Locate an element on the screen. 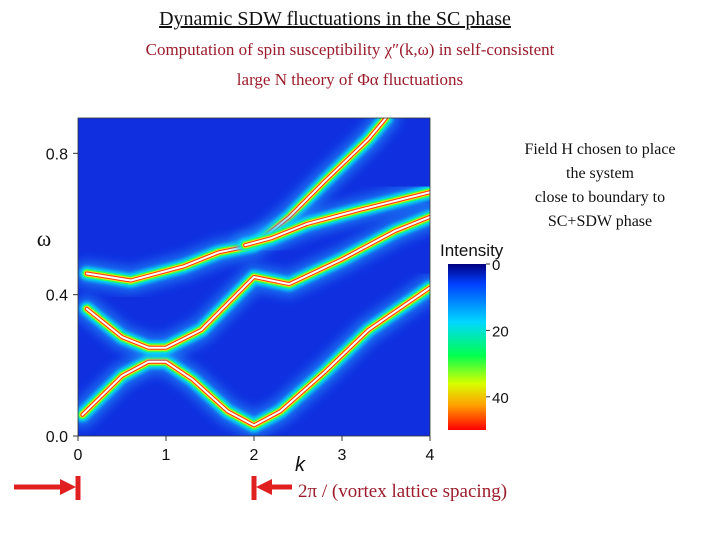  colorbar is located at coordinates (467, 347).